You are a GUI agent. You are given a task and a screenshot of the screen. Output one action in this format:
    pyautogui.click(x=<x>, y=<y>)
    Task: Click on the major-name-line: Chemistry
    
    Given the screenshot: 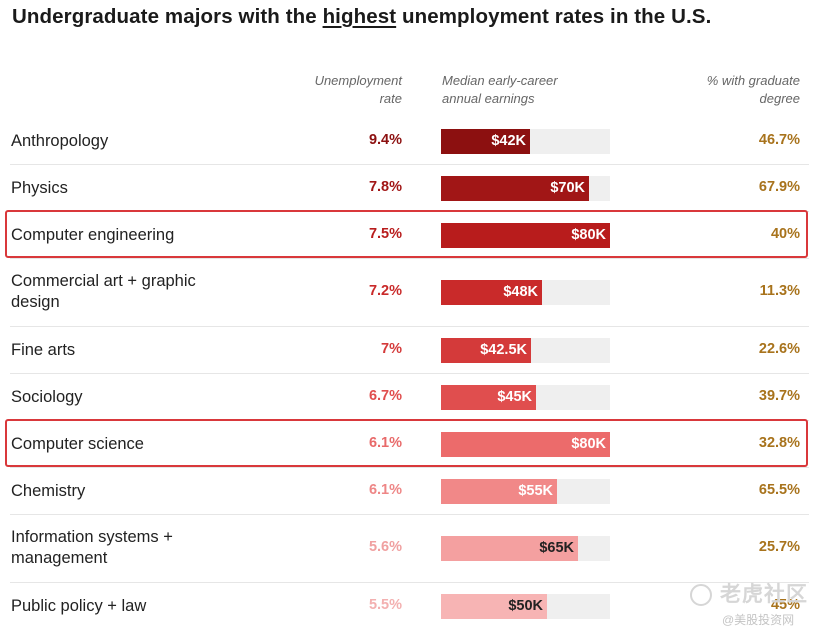 What is the action you would take?
    pyautogui.click(x=48, y=490)
    